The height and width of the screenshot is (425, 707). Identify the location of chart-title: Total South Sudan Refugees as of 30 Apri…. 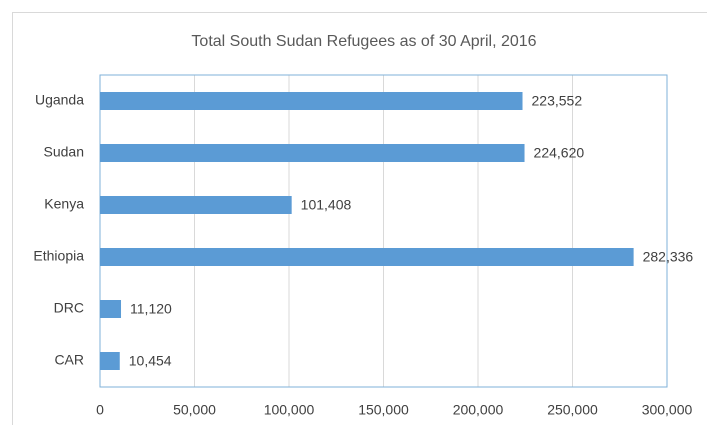
(363, 41).